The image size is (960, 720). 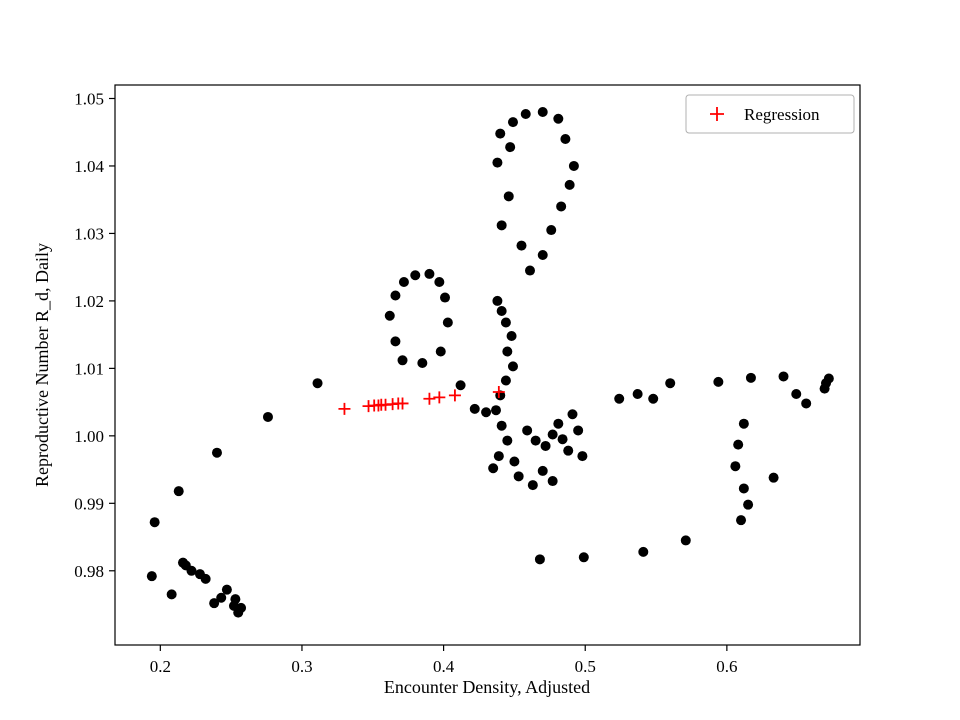 What do you see at coordinates (301, 666) in the screenshot?
I see `x-tick-label: 0.3` at bounding box center [301, 666].